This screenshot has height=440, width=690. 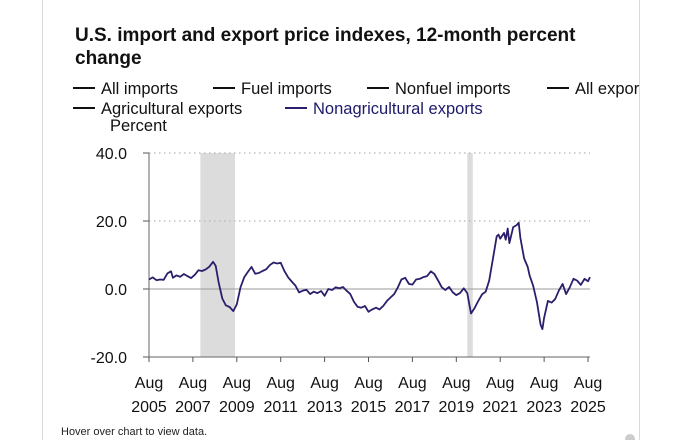 I want to click on legend-label: Nonagricultural exports, so click(x=398, y=109).